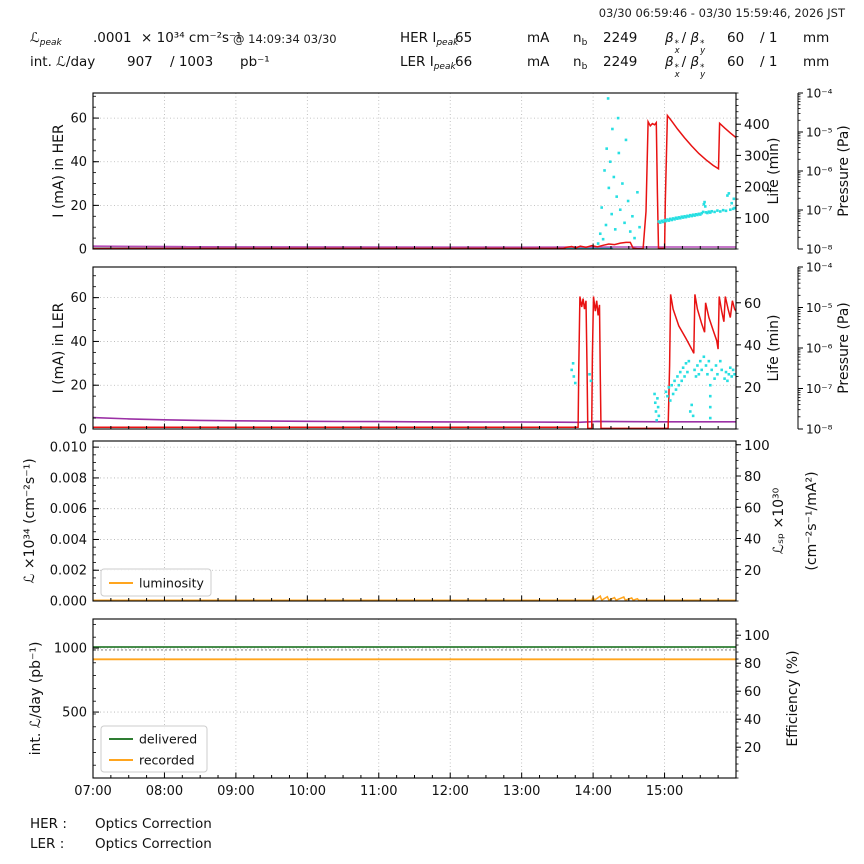  Describe the element at coordinates (68, 602) in the screenshot. I see `left-tick-label: 0.000` at that location.